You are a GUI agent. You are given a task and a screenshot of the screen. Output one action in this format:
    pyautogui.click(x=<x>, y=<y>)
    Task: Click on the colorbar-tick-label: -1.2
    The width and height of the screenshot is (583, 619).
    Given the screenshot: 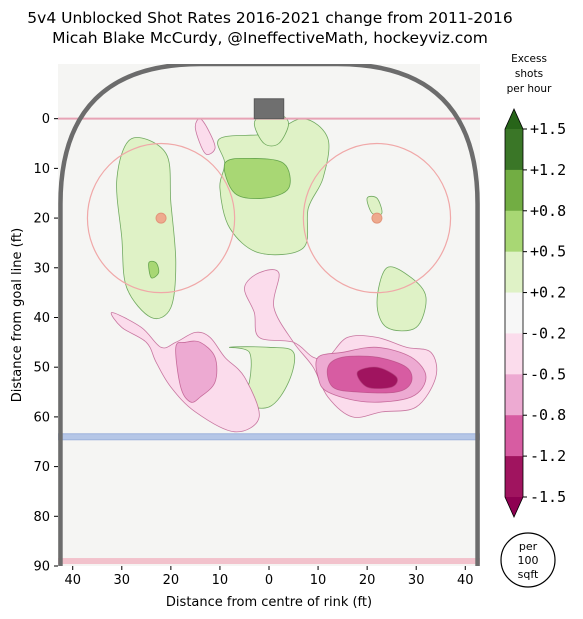 What is the action you would take?
    pyautogui.click(x=548, y=456)
    